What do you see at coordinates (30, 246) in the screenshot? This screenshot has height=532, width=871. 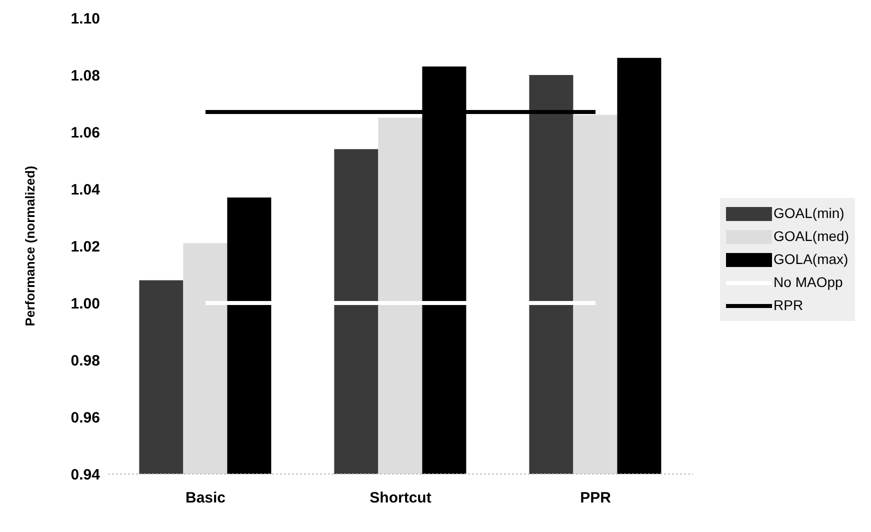 I see `y-axis-title: Performance (normalized)` at bounding box center [30, 246].